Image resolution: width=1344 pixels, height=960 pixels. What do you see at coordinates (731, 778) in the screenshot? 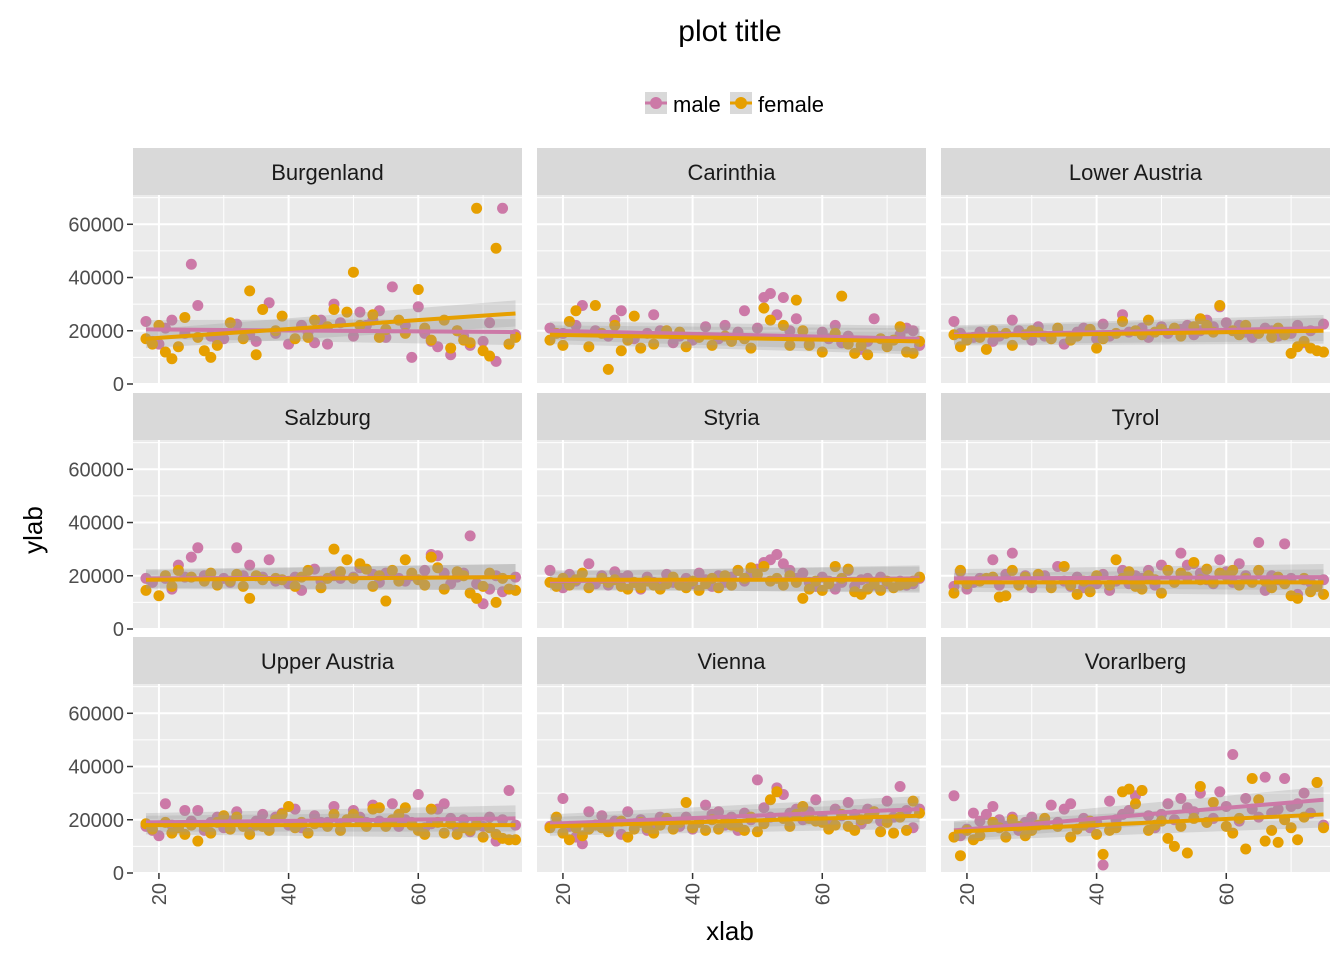
I see `panel-background` at bounding box center [731, 778].